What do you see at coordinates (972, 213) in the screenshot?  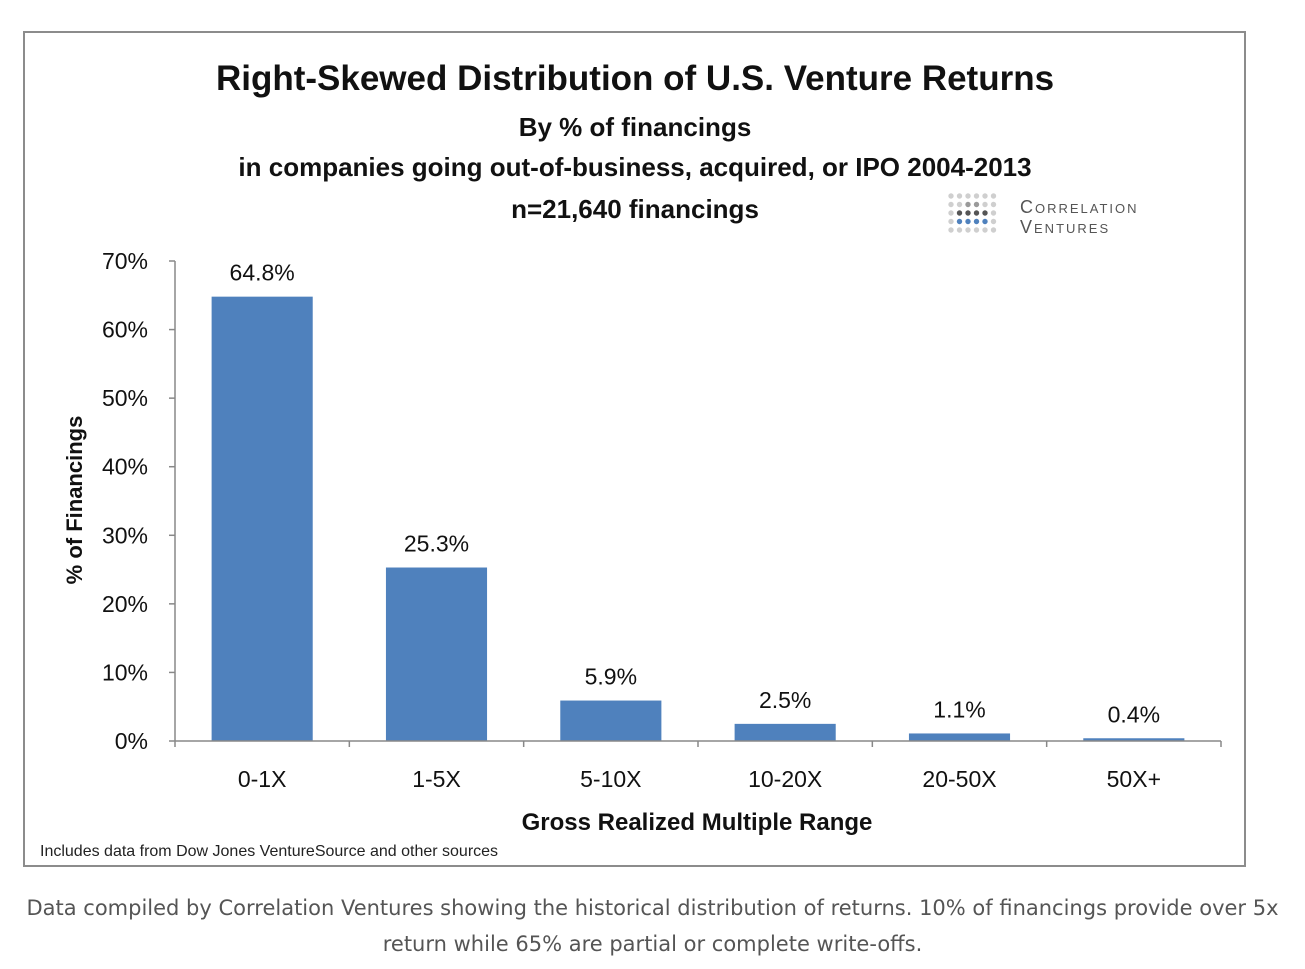 I see `logo-dot-grid-icon` at bounding box center [972, 213].